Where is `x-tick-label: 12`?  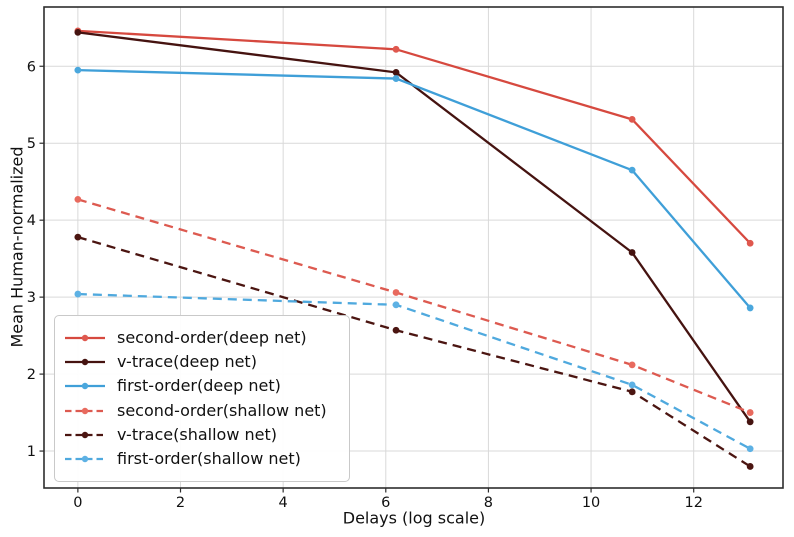 x-tick-label: 12 is located at coordinates (693, 503).